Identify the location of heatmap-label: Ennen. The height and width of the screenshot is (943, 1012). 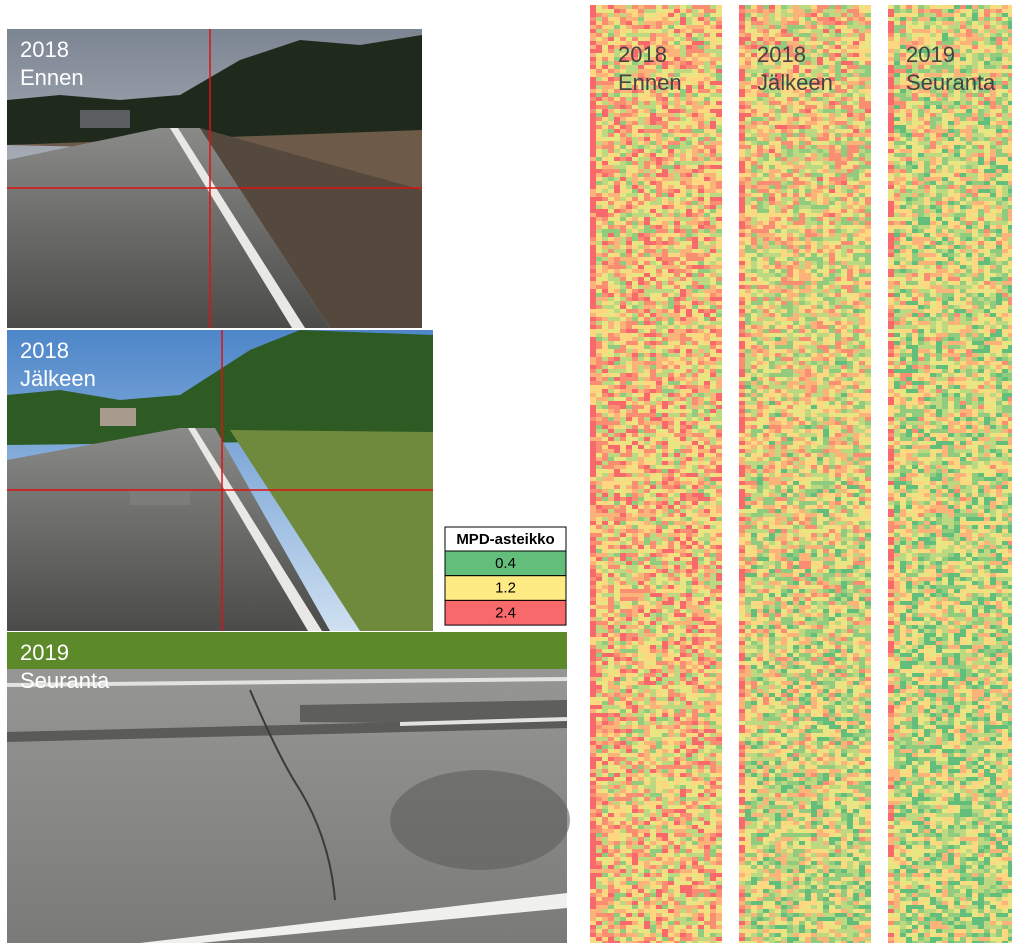
(650, 82).